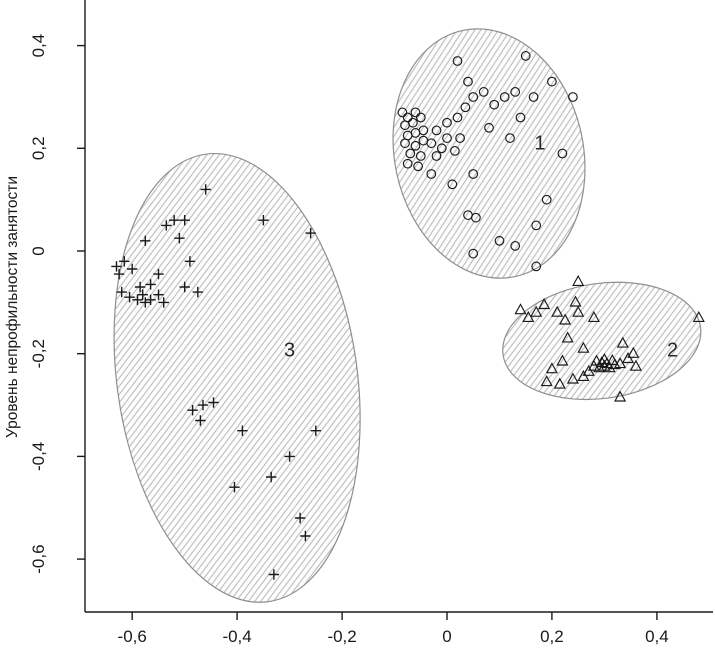 The width and height of the screenshot is (715, 649). Describe the element at coordinates (552, 636) in the screenshot. I see `x-tick-label: 0,2` at that location.